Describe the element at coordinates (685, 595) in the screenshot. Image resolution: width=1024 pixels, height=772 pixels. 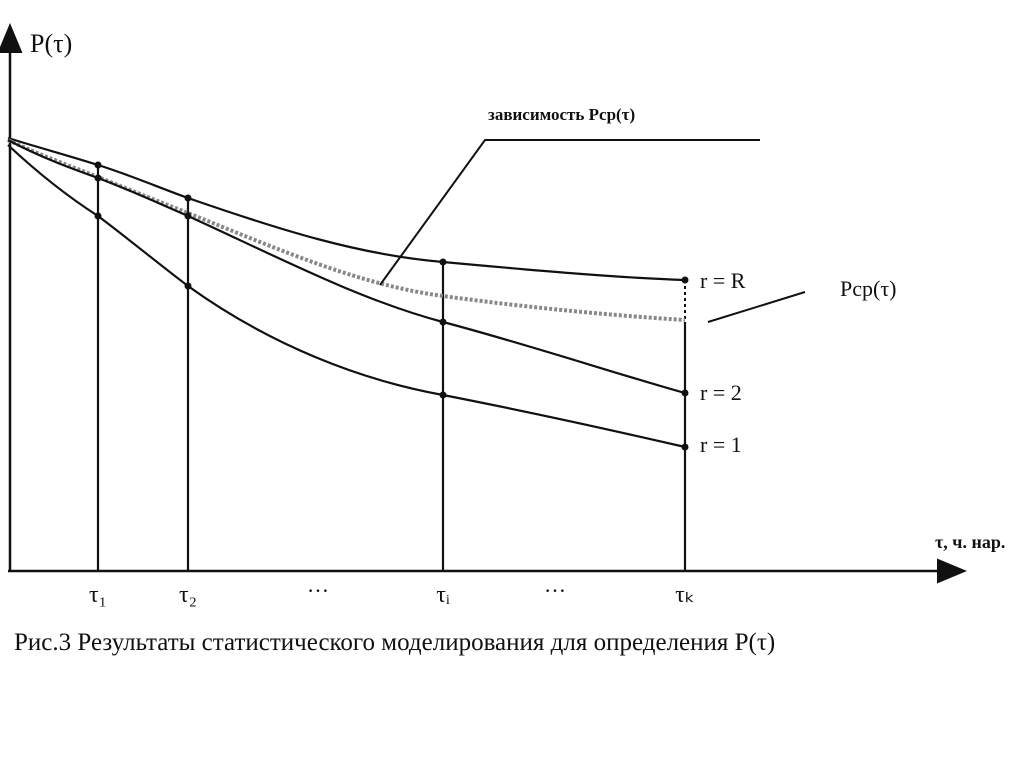
I see `x-tick-label: τₖ` at that location.